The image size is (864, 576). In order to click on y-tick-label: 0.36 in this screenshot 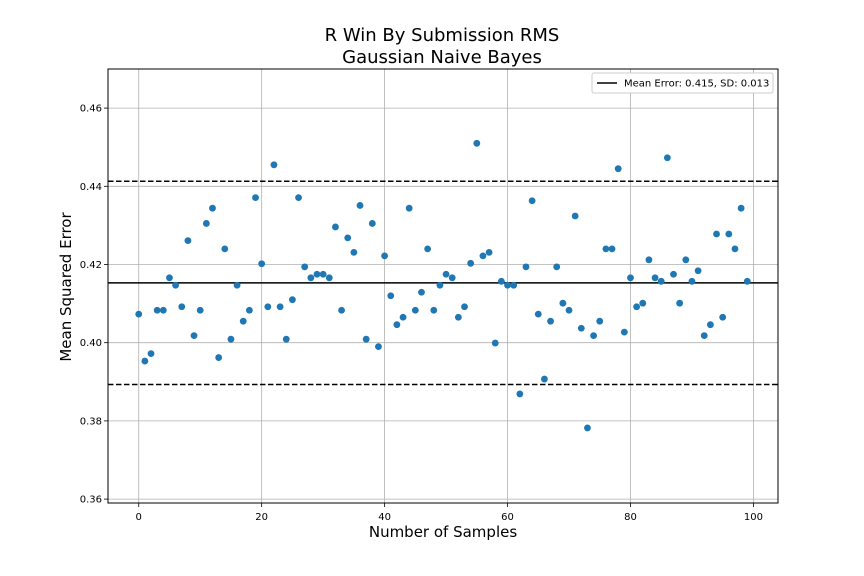, I will do `click(91, 500)`.